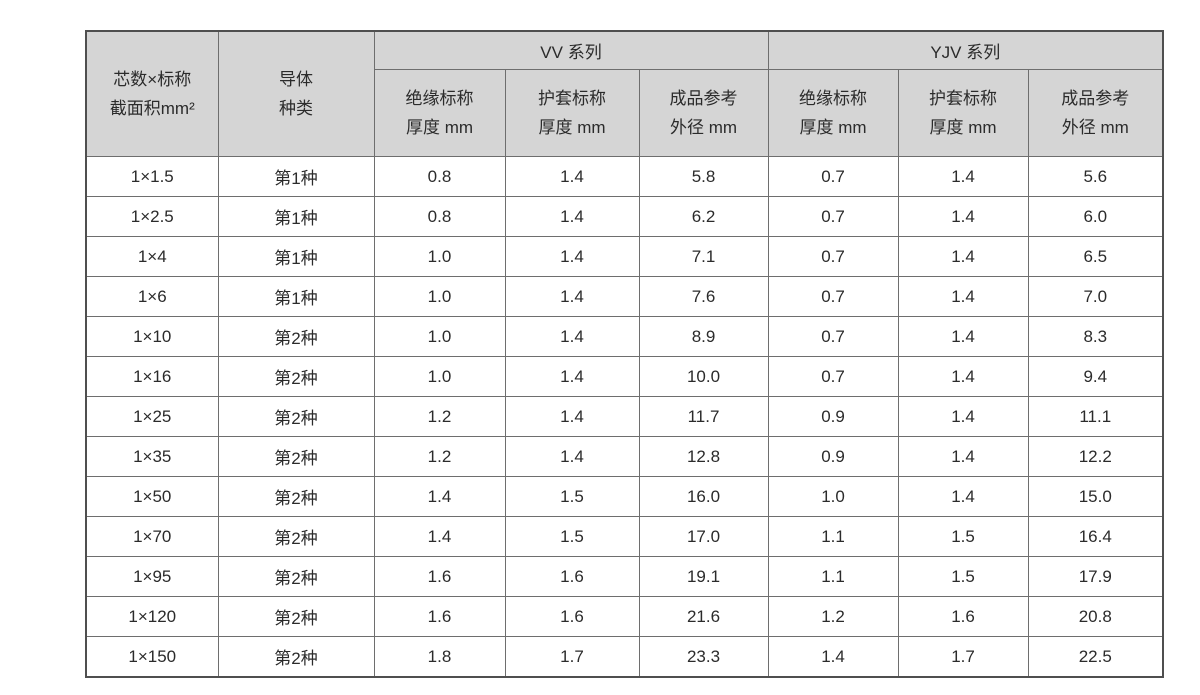 The height and width of the screenshot is (695, 1200). What do you see at coordinates (703, 456) in the screenshot?
I see `vv-od-cell: 12.8` at bounding box center [703, 456].